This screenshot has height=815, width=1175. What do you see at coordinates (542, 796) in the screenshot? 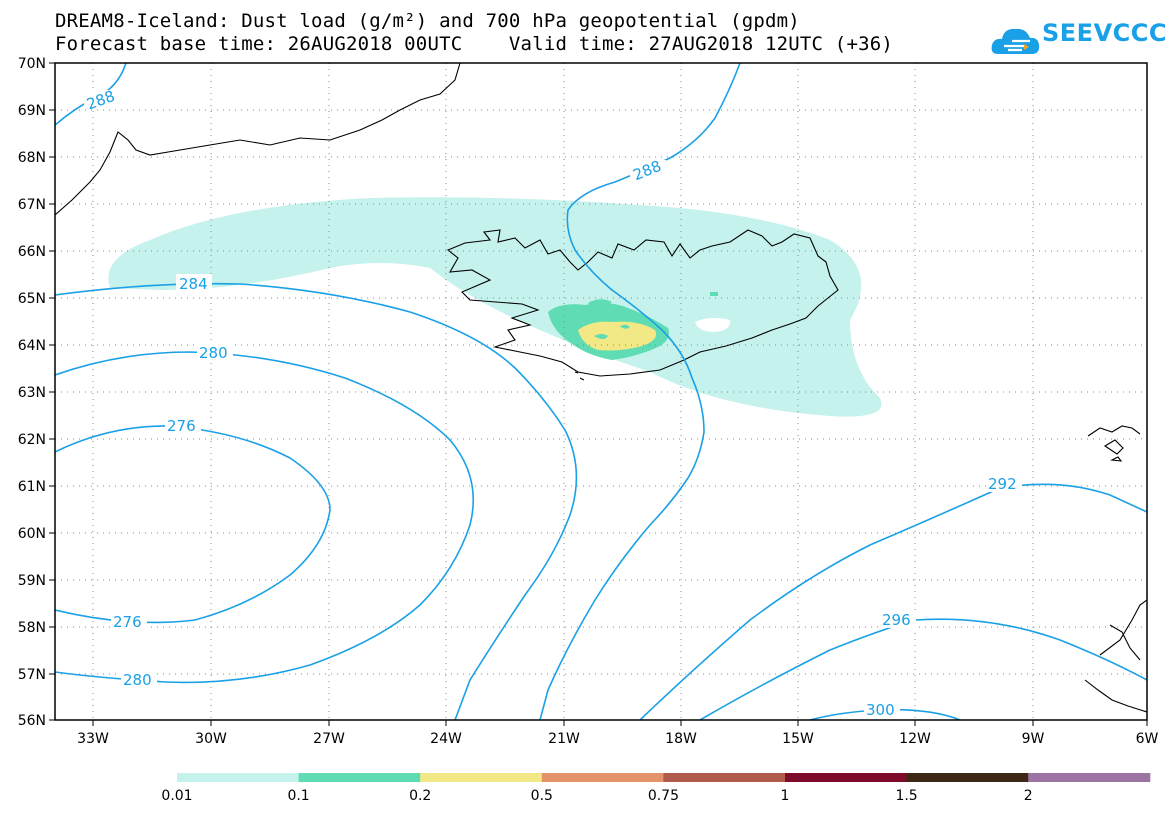
I see `colorbar-label: 0.5` at bounding box center [542, 796].